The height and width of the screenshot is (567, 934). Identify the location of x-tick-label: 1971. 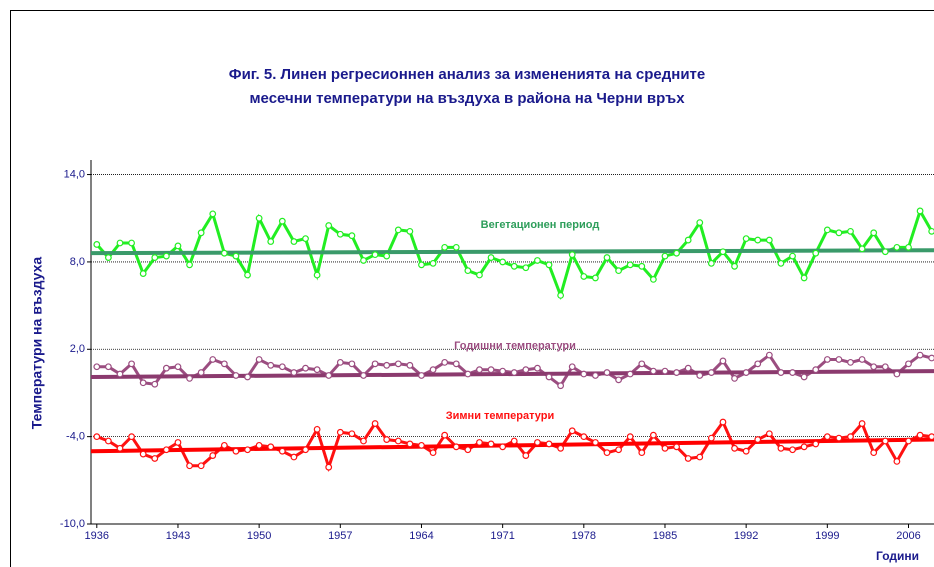
(502, 536).